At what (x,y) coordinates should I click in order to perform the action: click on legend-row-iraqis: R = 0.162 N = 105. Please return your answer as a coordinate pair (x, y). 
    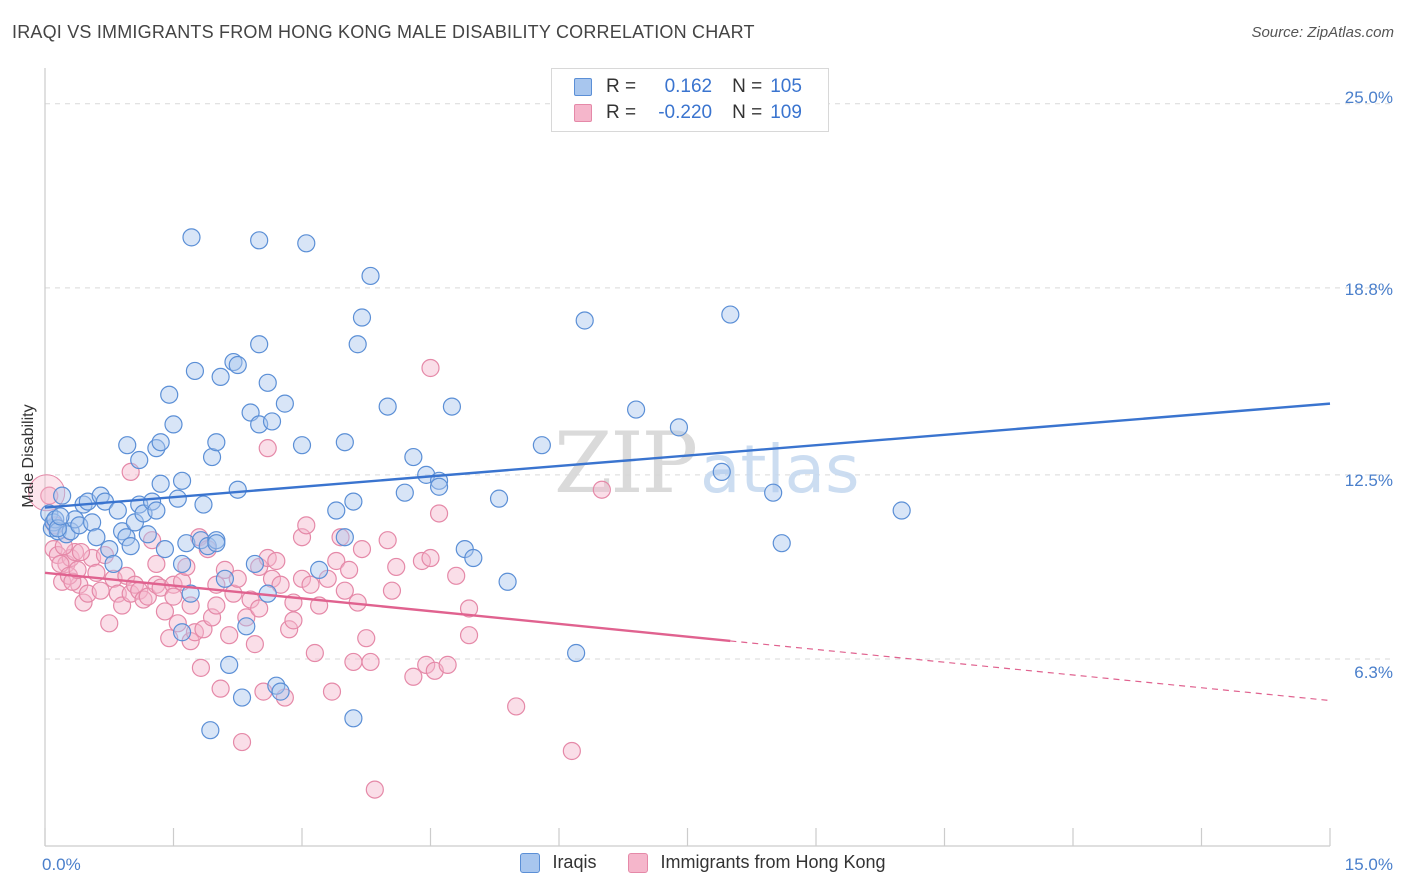
    Looking at the image, I should click on (688, 87).